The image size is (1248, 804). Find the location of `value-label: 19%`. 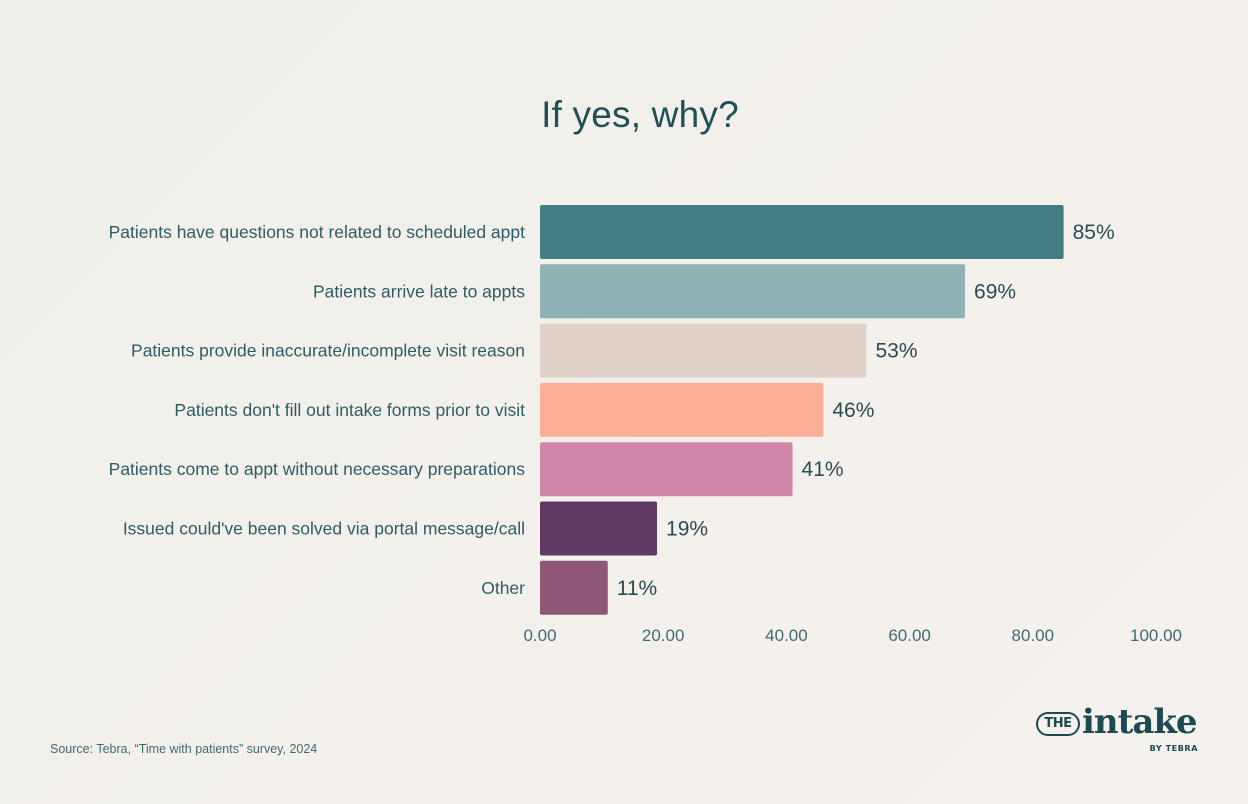

value-label: 19% is located at coordinates (687, 529).